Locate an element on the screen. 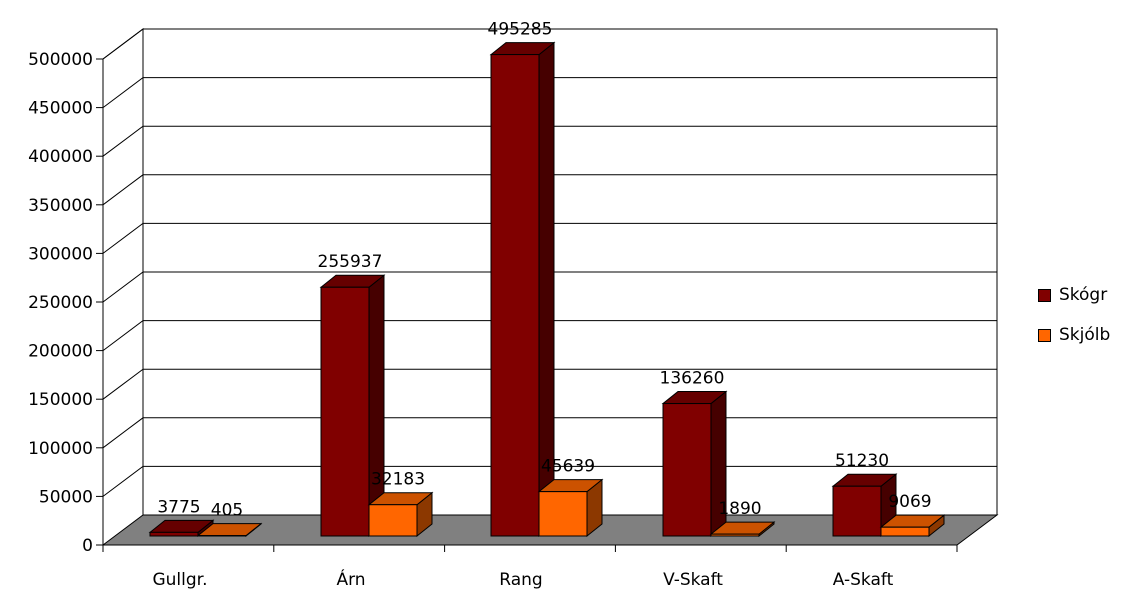  x-tick-label: Rang is located at coordinates (520, 580).